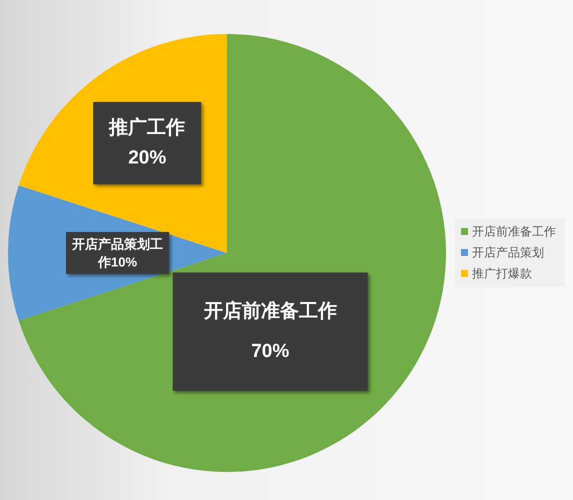  Describe the element at coordinates (508, 253) in the screenshot. I see `legend-label: 开店产品策划` at that location.